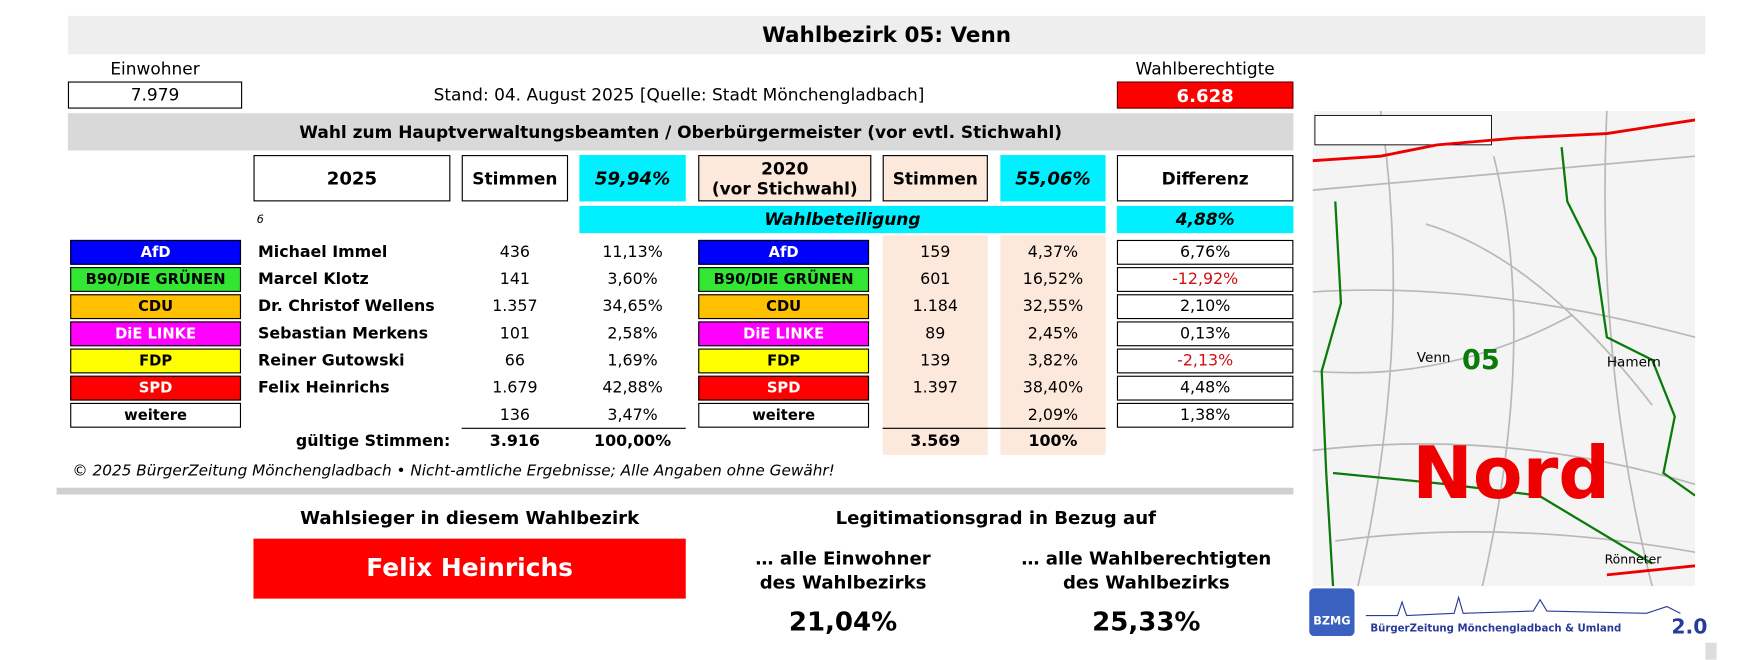 The height and width of the screenshot is (660, 1754). I want to click on logo-badge, so click(1332, 612).